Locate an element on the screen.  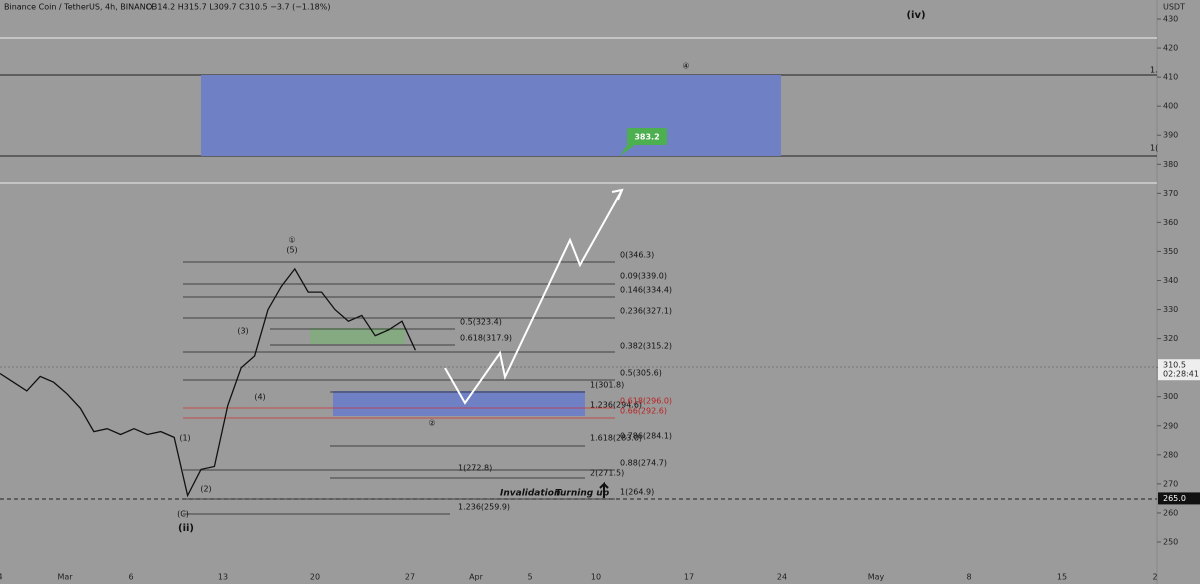
fib-label: 0(346.3) is located at coordinates (637, 255).